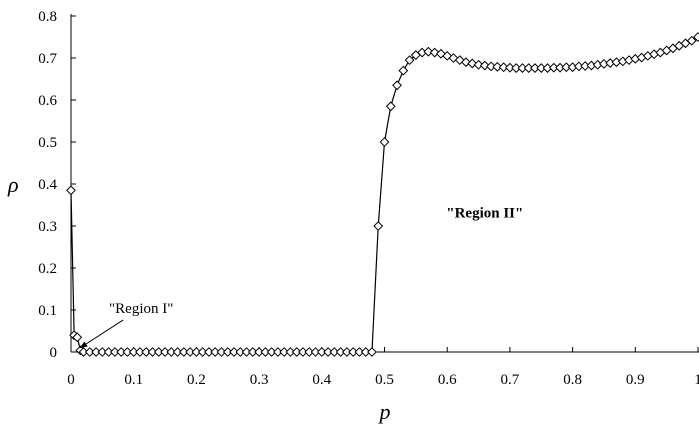 The image size is (699, 424). What do you see at coordinates (133, 380) in the screenshot?
I see `x-tick-label: 0.1` at bounding box center [133, 380].